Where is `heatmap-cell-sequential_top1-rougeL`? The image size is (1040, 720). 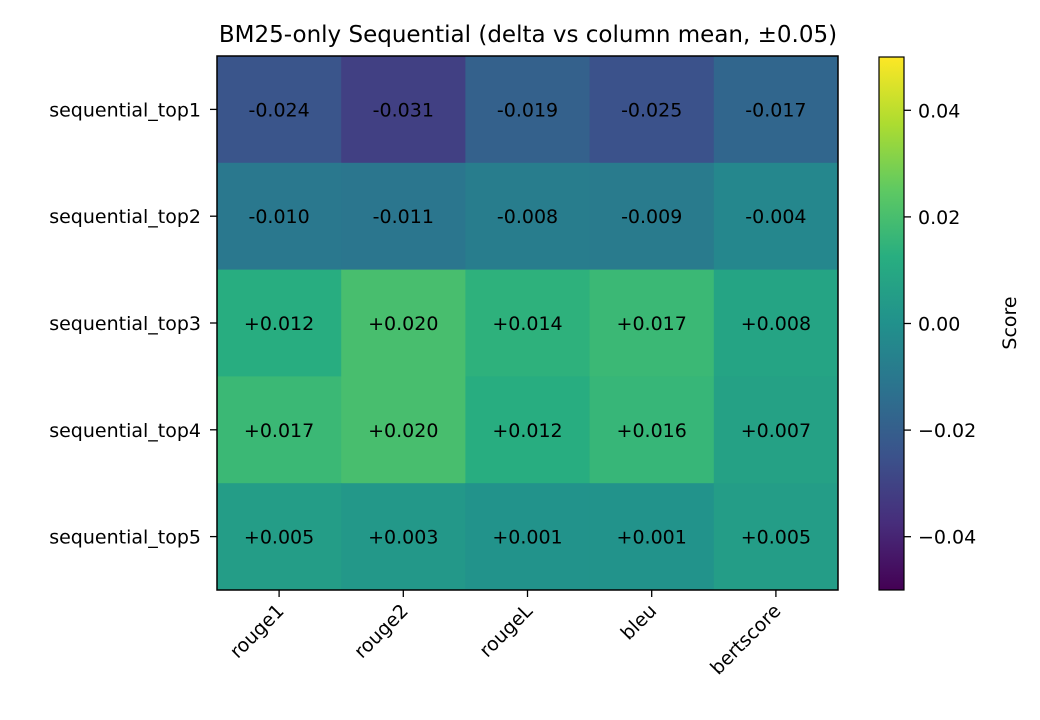
heatmap-cell-sequential_top1-rougeL is located at coordinates (528, 110).